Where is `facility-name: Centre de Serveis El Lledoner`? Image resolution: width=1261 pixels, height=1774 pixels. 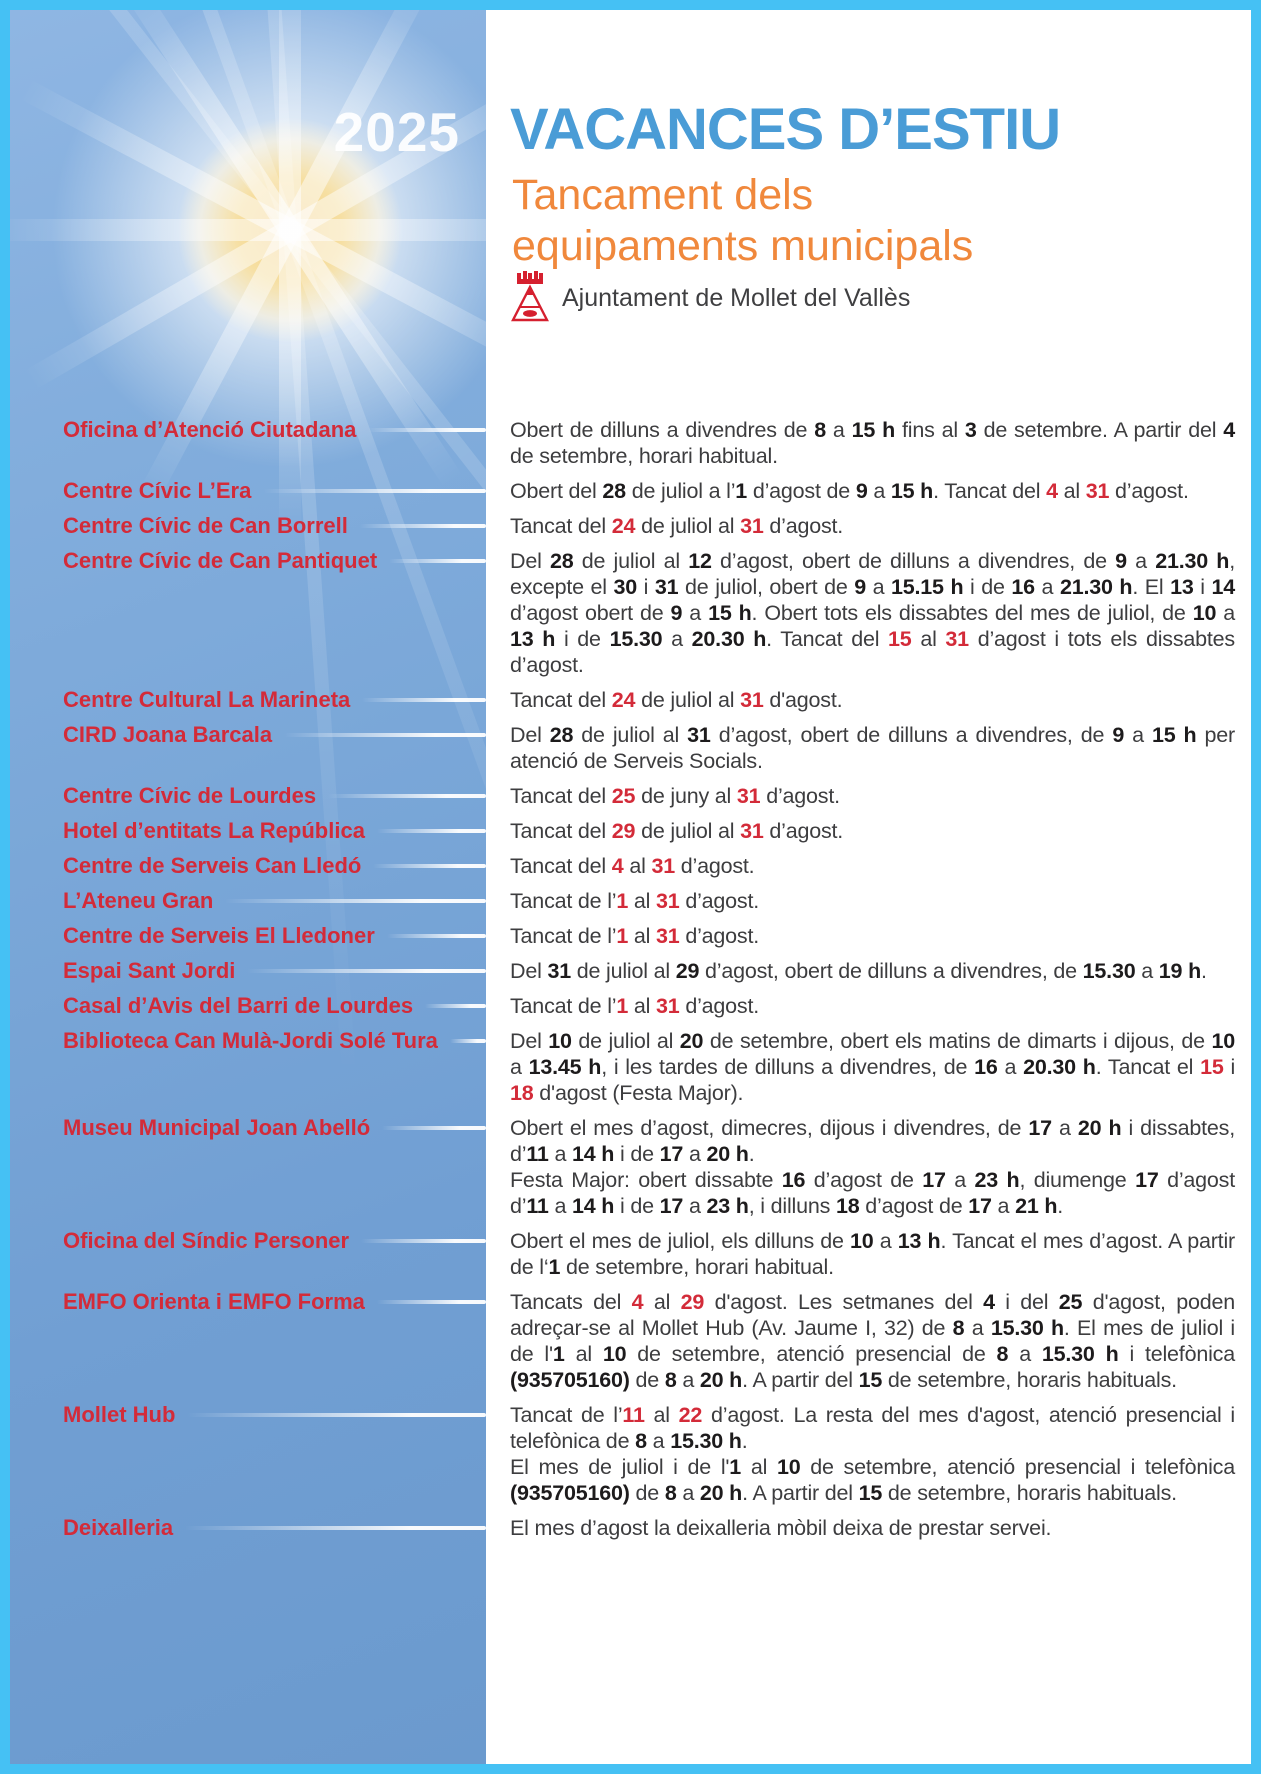
facility-name: Centre de Serveis El Lledoner is located at coordinates (219, 935).